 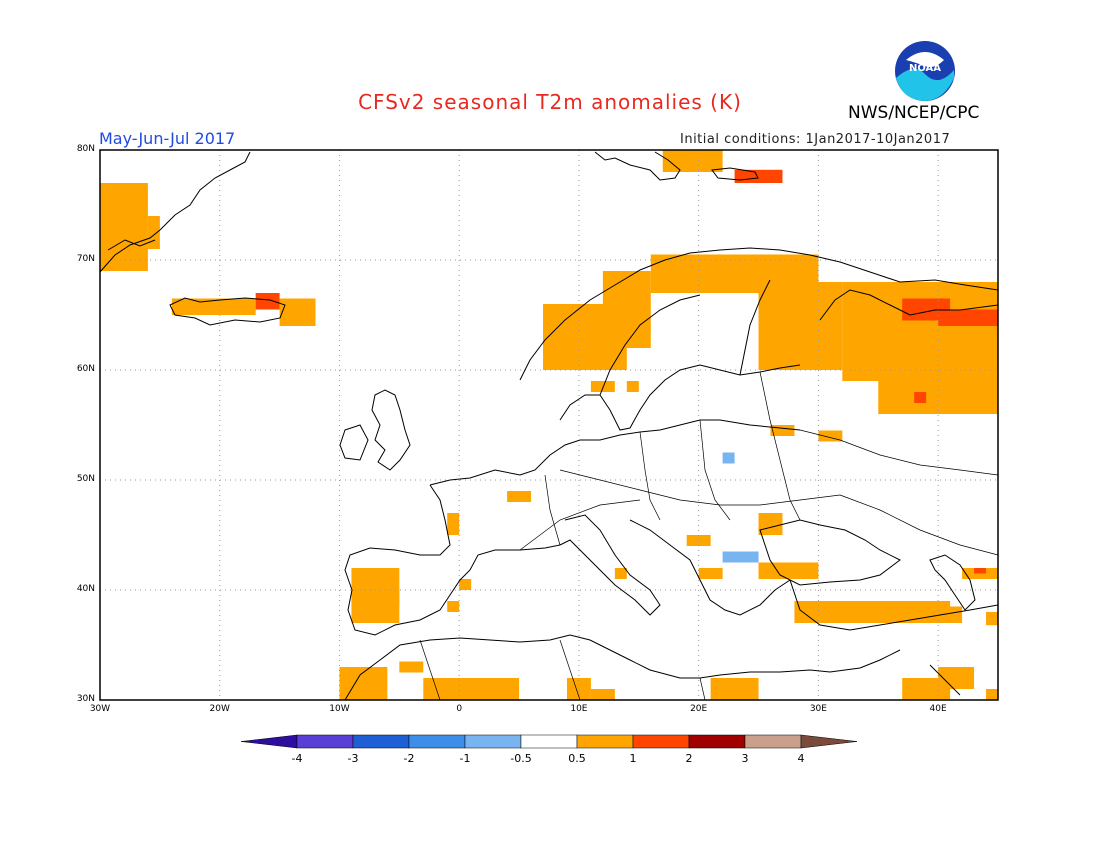 What do you see at coordinates (914, 113) in the screenshot?
I see `organization-label: NWS/NCEP/CPC` at bounding box center [914, 113].